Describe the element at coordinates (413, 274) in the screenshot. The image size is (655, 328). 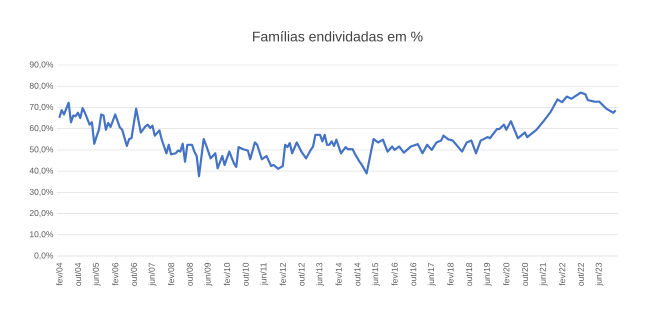
I see `x-tick-label: out/16` at that location.